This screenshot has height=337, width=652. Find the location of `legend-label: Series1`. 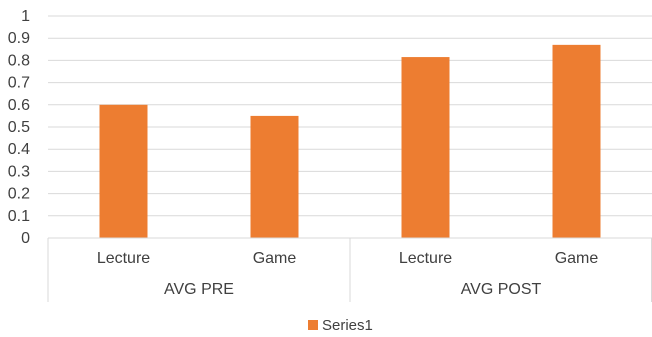

legend-label: Series1 is located at coordinates (347, 325).